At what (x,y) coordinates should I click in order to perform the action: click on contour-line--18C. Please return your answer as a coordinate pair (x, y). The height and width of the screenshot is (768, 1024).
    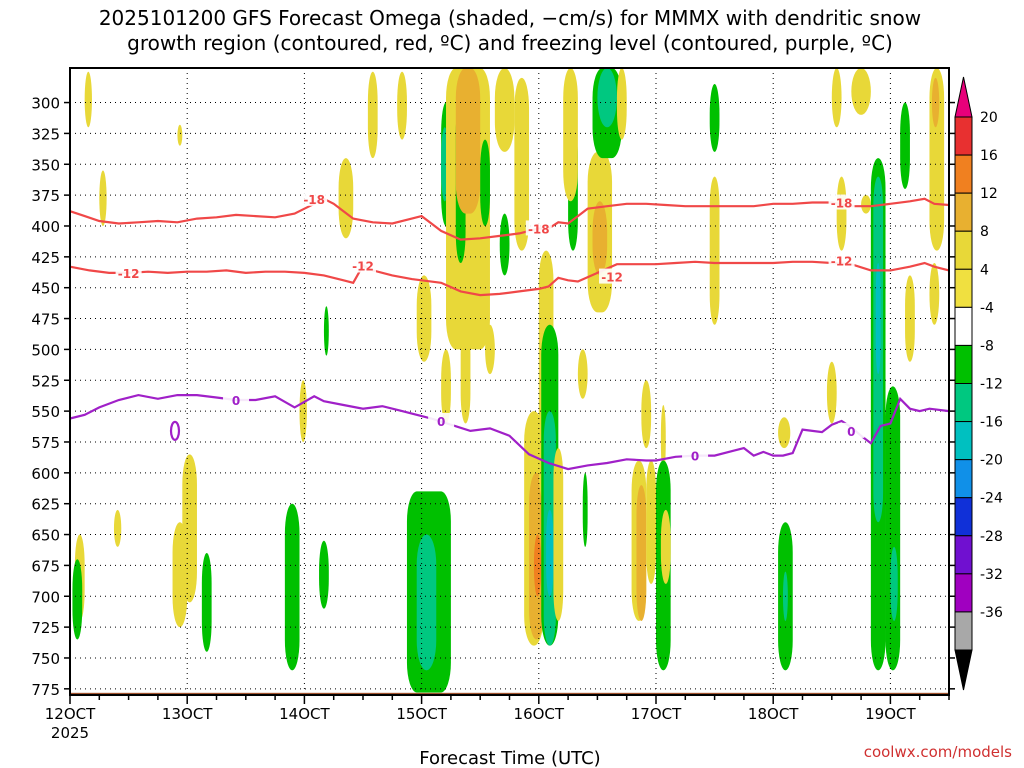
    Looking at the image, I should click on (509, 219).